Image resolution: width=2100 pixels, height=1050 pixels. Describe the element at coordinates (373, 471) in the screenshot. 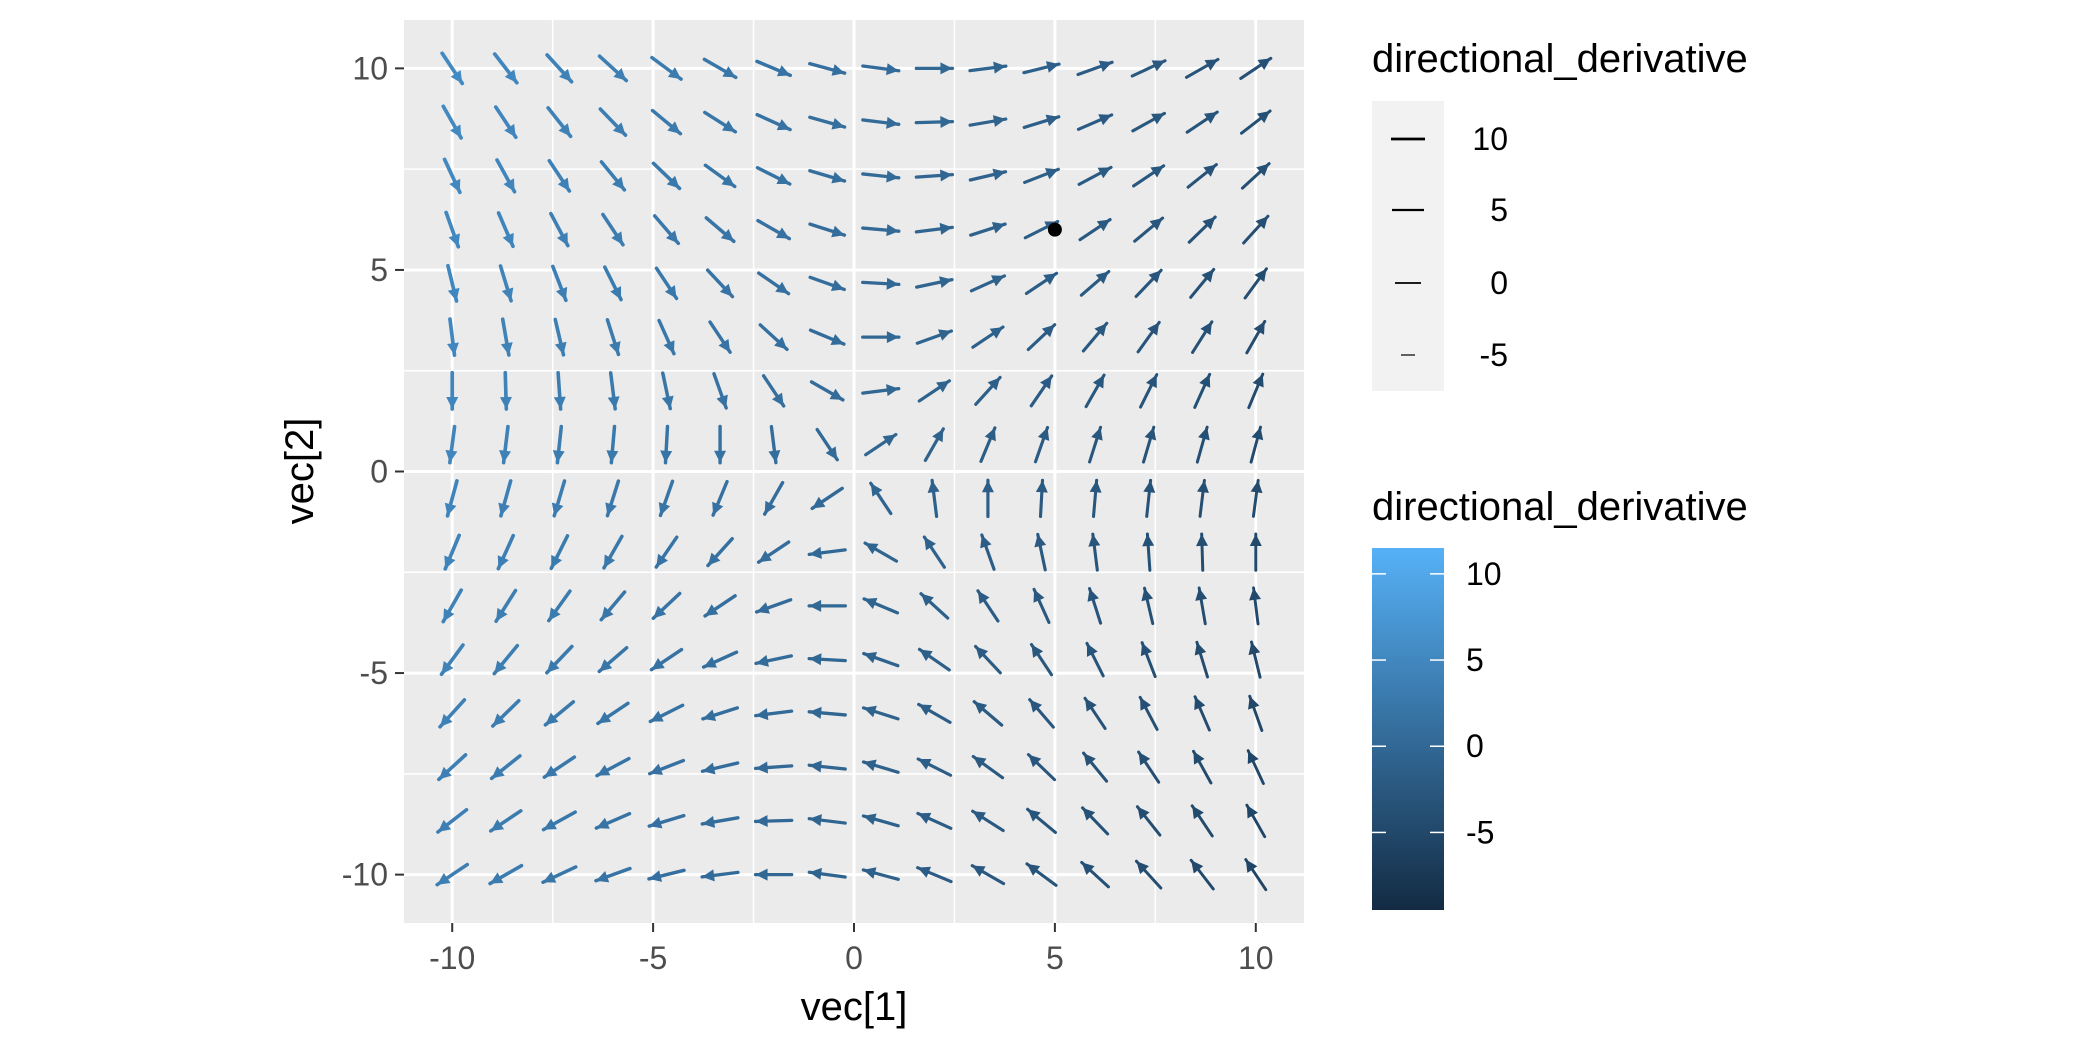

I see `y-axis: -10 -5 0 5 10` at that location.